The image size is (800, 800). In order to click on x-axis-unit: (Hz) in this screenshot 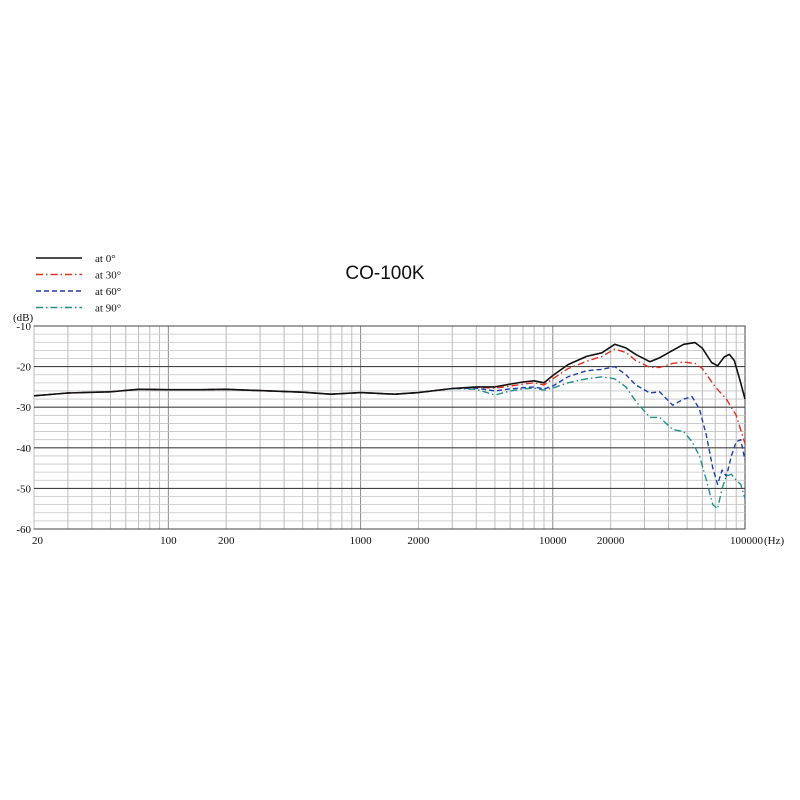, I will do `click(774, 541)`.